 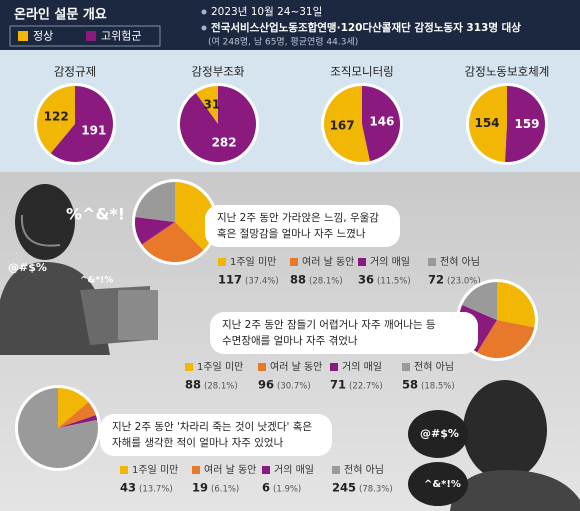 I want to click on question: 지난 2주 동안 잠들기 어렵거나 자주 깨어나는 등, so click(x=329, y=324).